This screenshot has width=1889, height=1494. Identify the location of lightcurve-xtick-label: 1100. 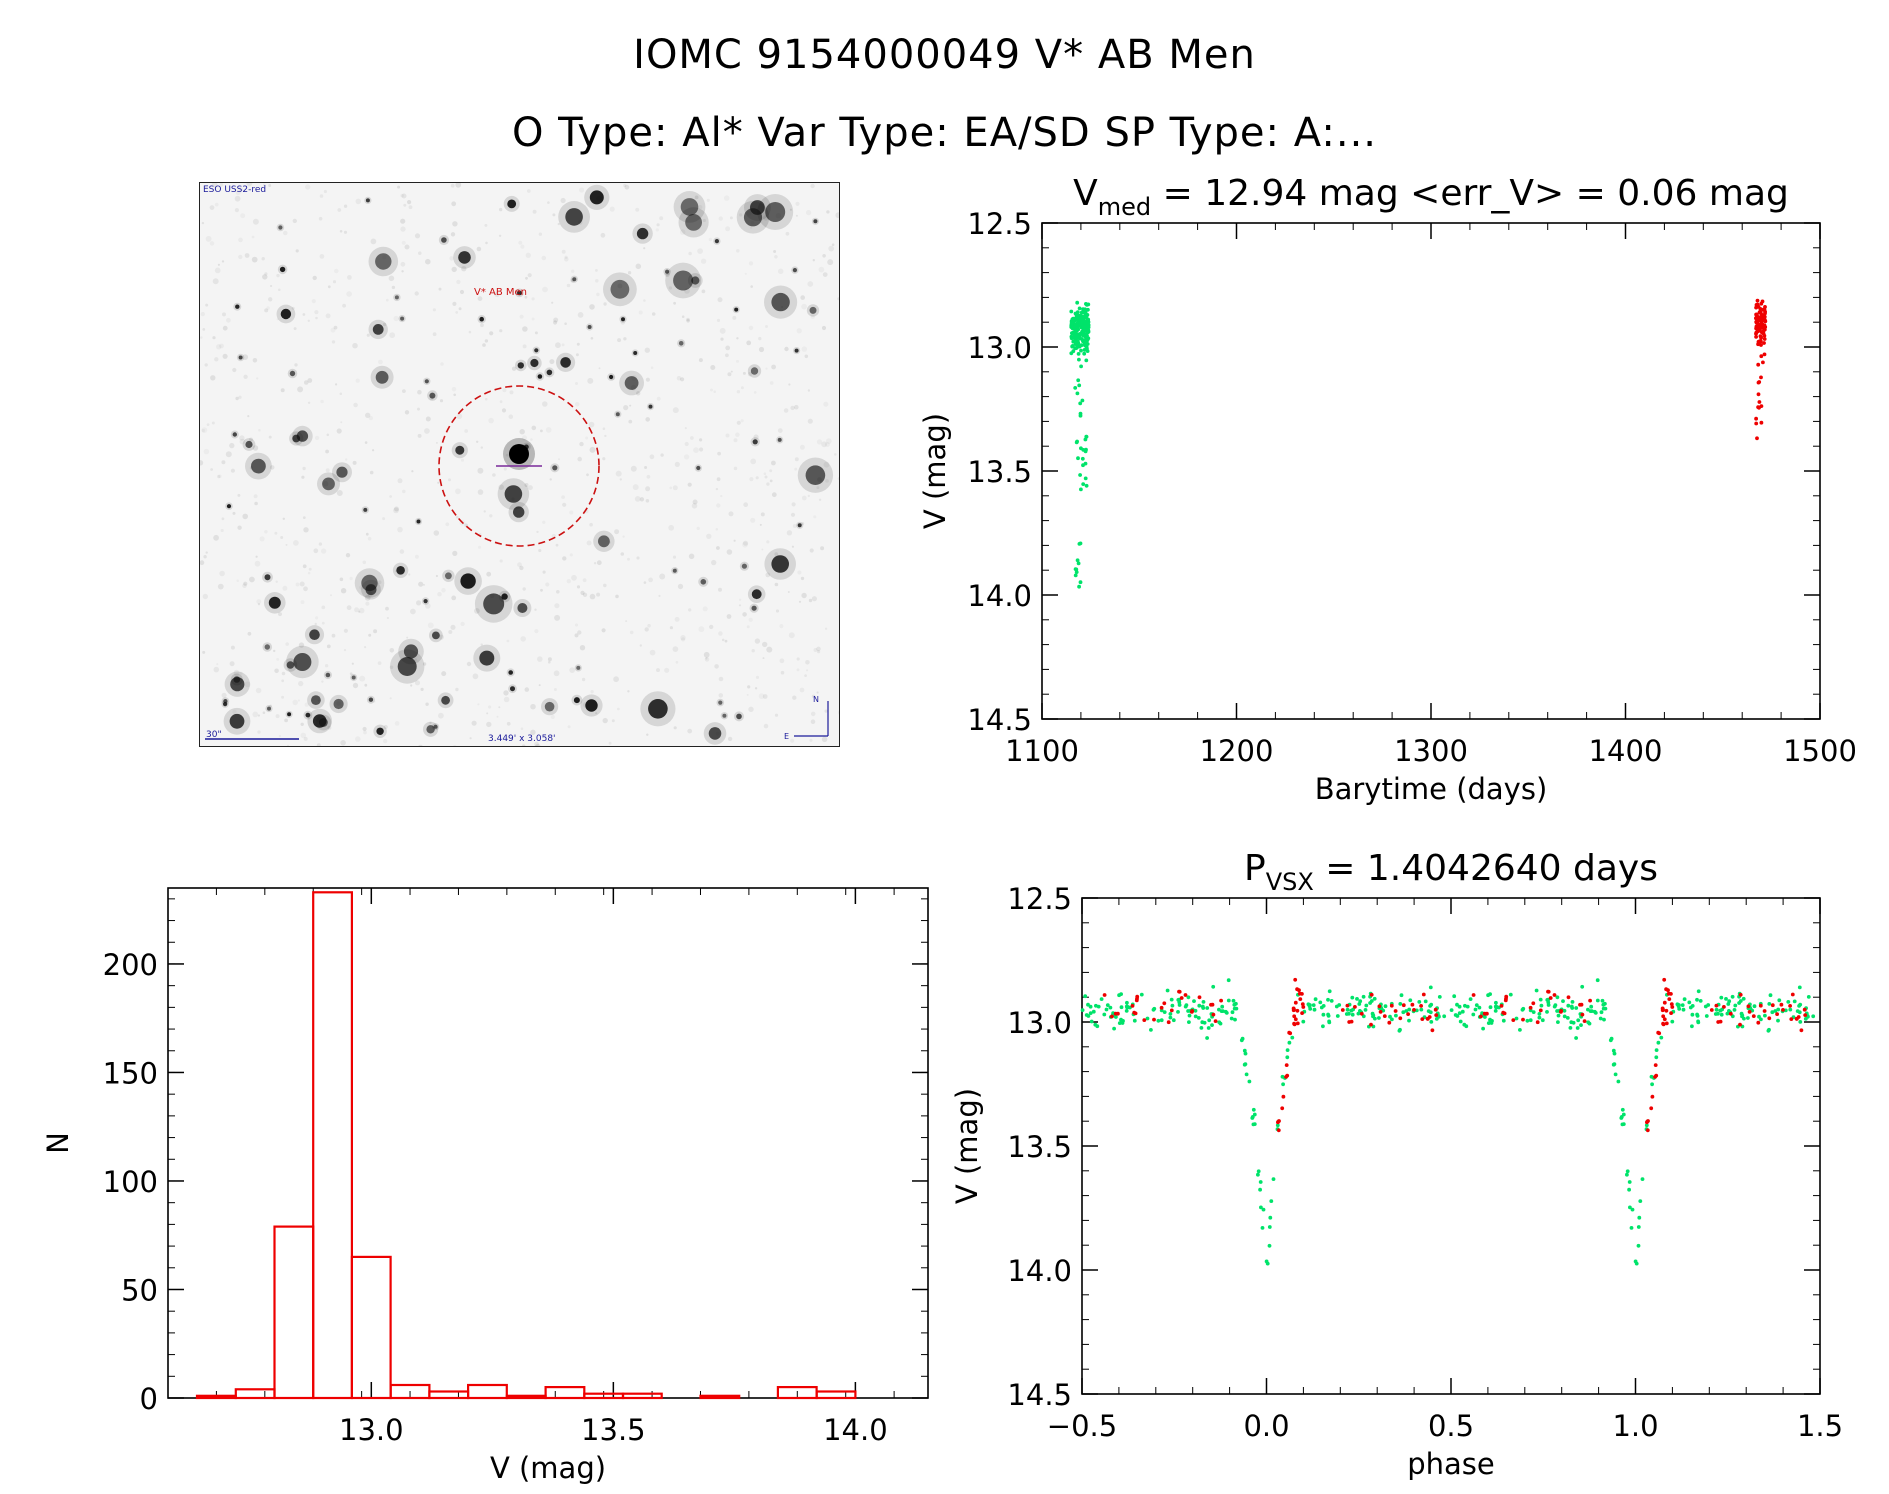
(1042, 751).